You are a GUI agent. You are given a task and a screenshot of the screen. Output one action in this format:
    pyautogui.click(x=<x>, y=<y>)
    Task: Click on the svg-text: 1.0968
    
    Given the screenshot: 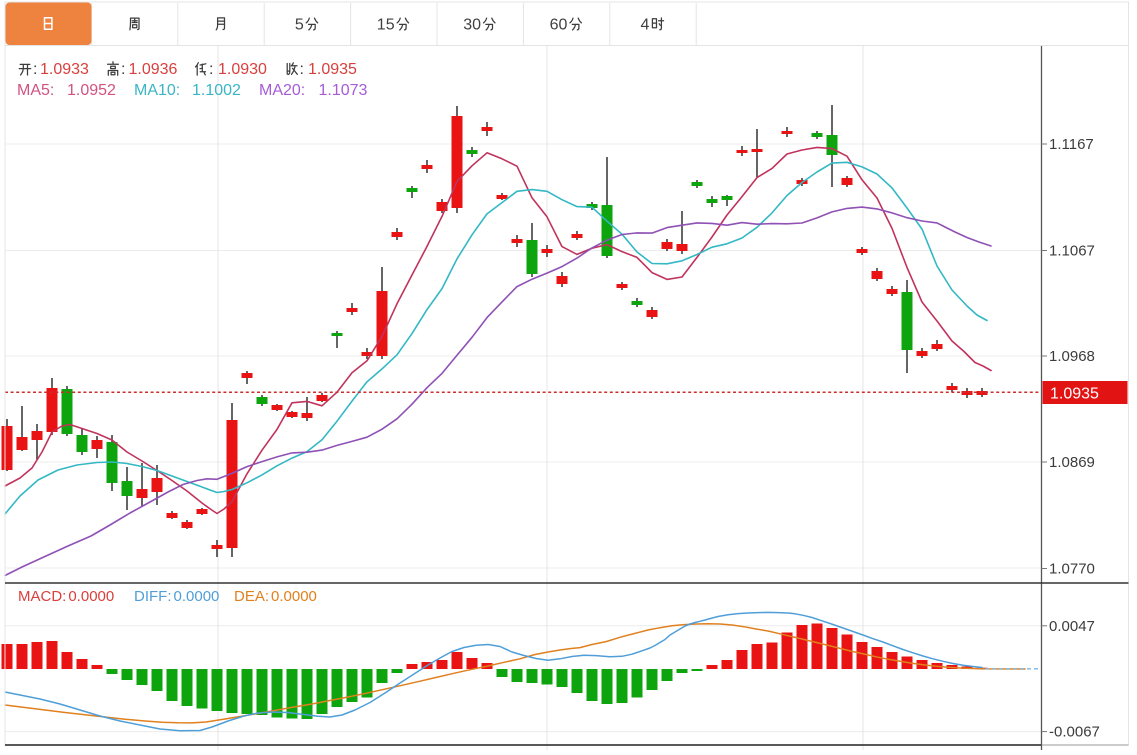 What is the action you would take?
    pyautogui.click(x=1072, y=356)
    